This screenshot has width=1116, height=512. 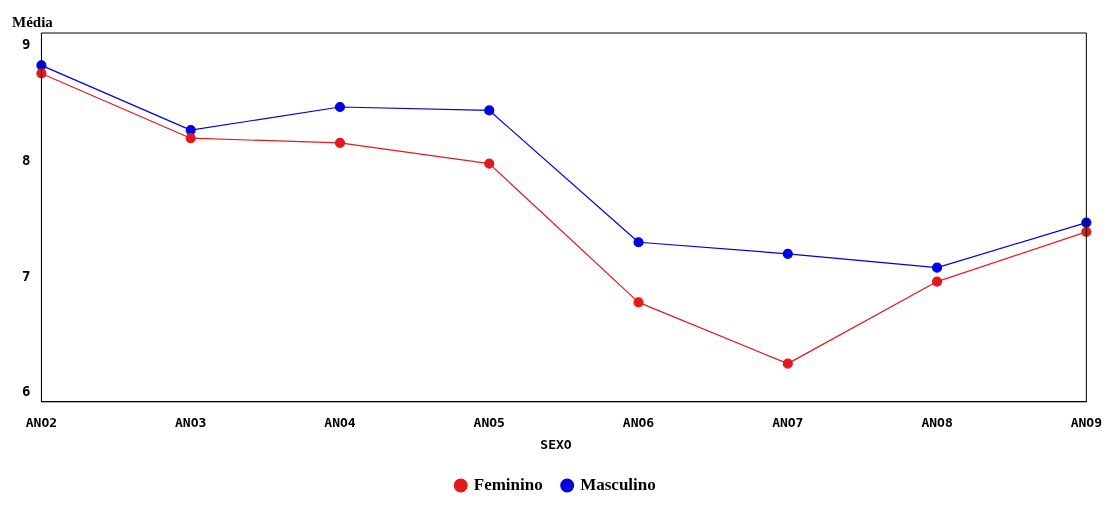 I want to click on legend-label: Masculino, so click(x=618, y=484).